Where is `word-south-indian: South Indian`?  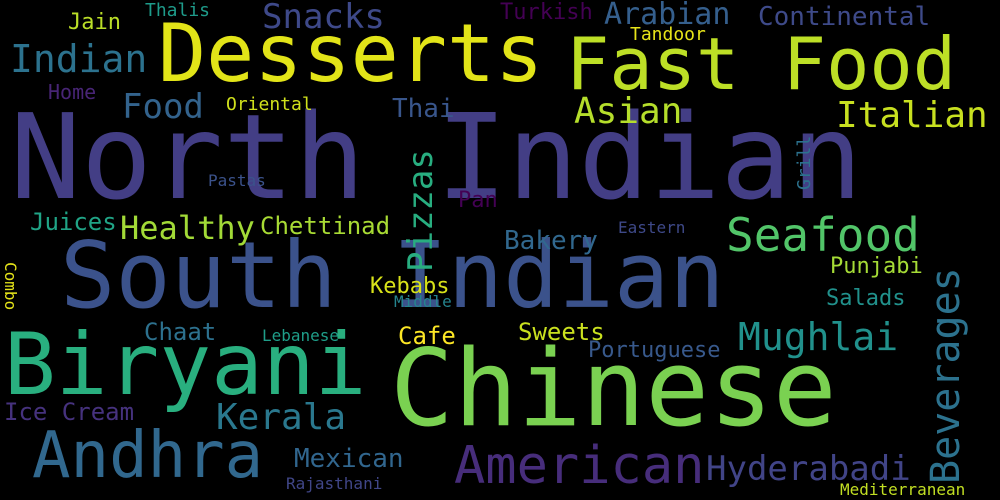 word-south-indian: South Indian is located at coordinates (392, 275).